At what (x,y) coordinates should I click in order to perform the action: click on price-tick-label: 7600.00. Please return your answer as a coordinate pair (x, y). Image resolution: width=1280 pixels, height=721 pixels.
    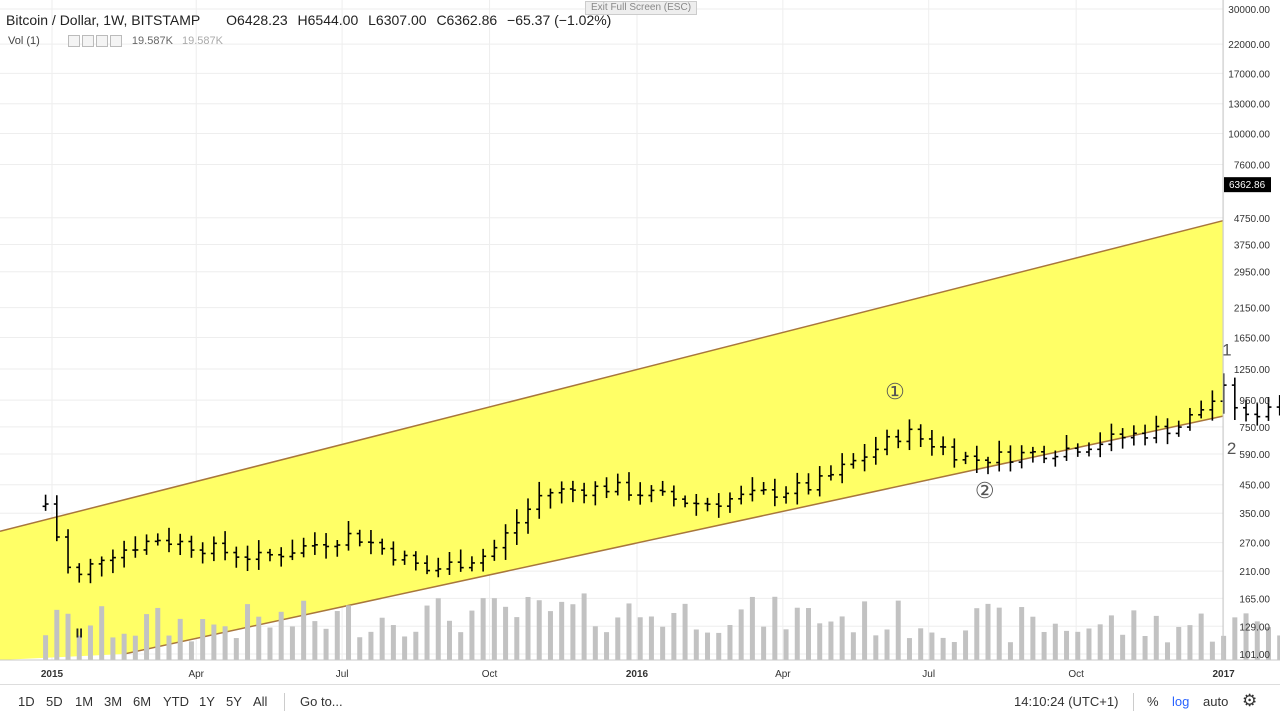
    Looking at the image, I should click on (1252, 166).